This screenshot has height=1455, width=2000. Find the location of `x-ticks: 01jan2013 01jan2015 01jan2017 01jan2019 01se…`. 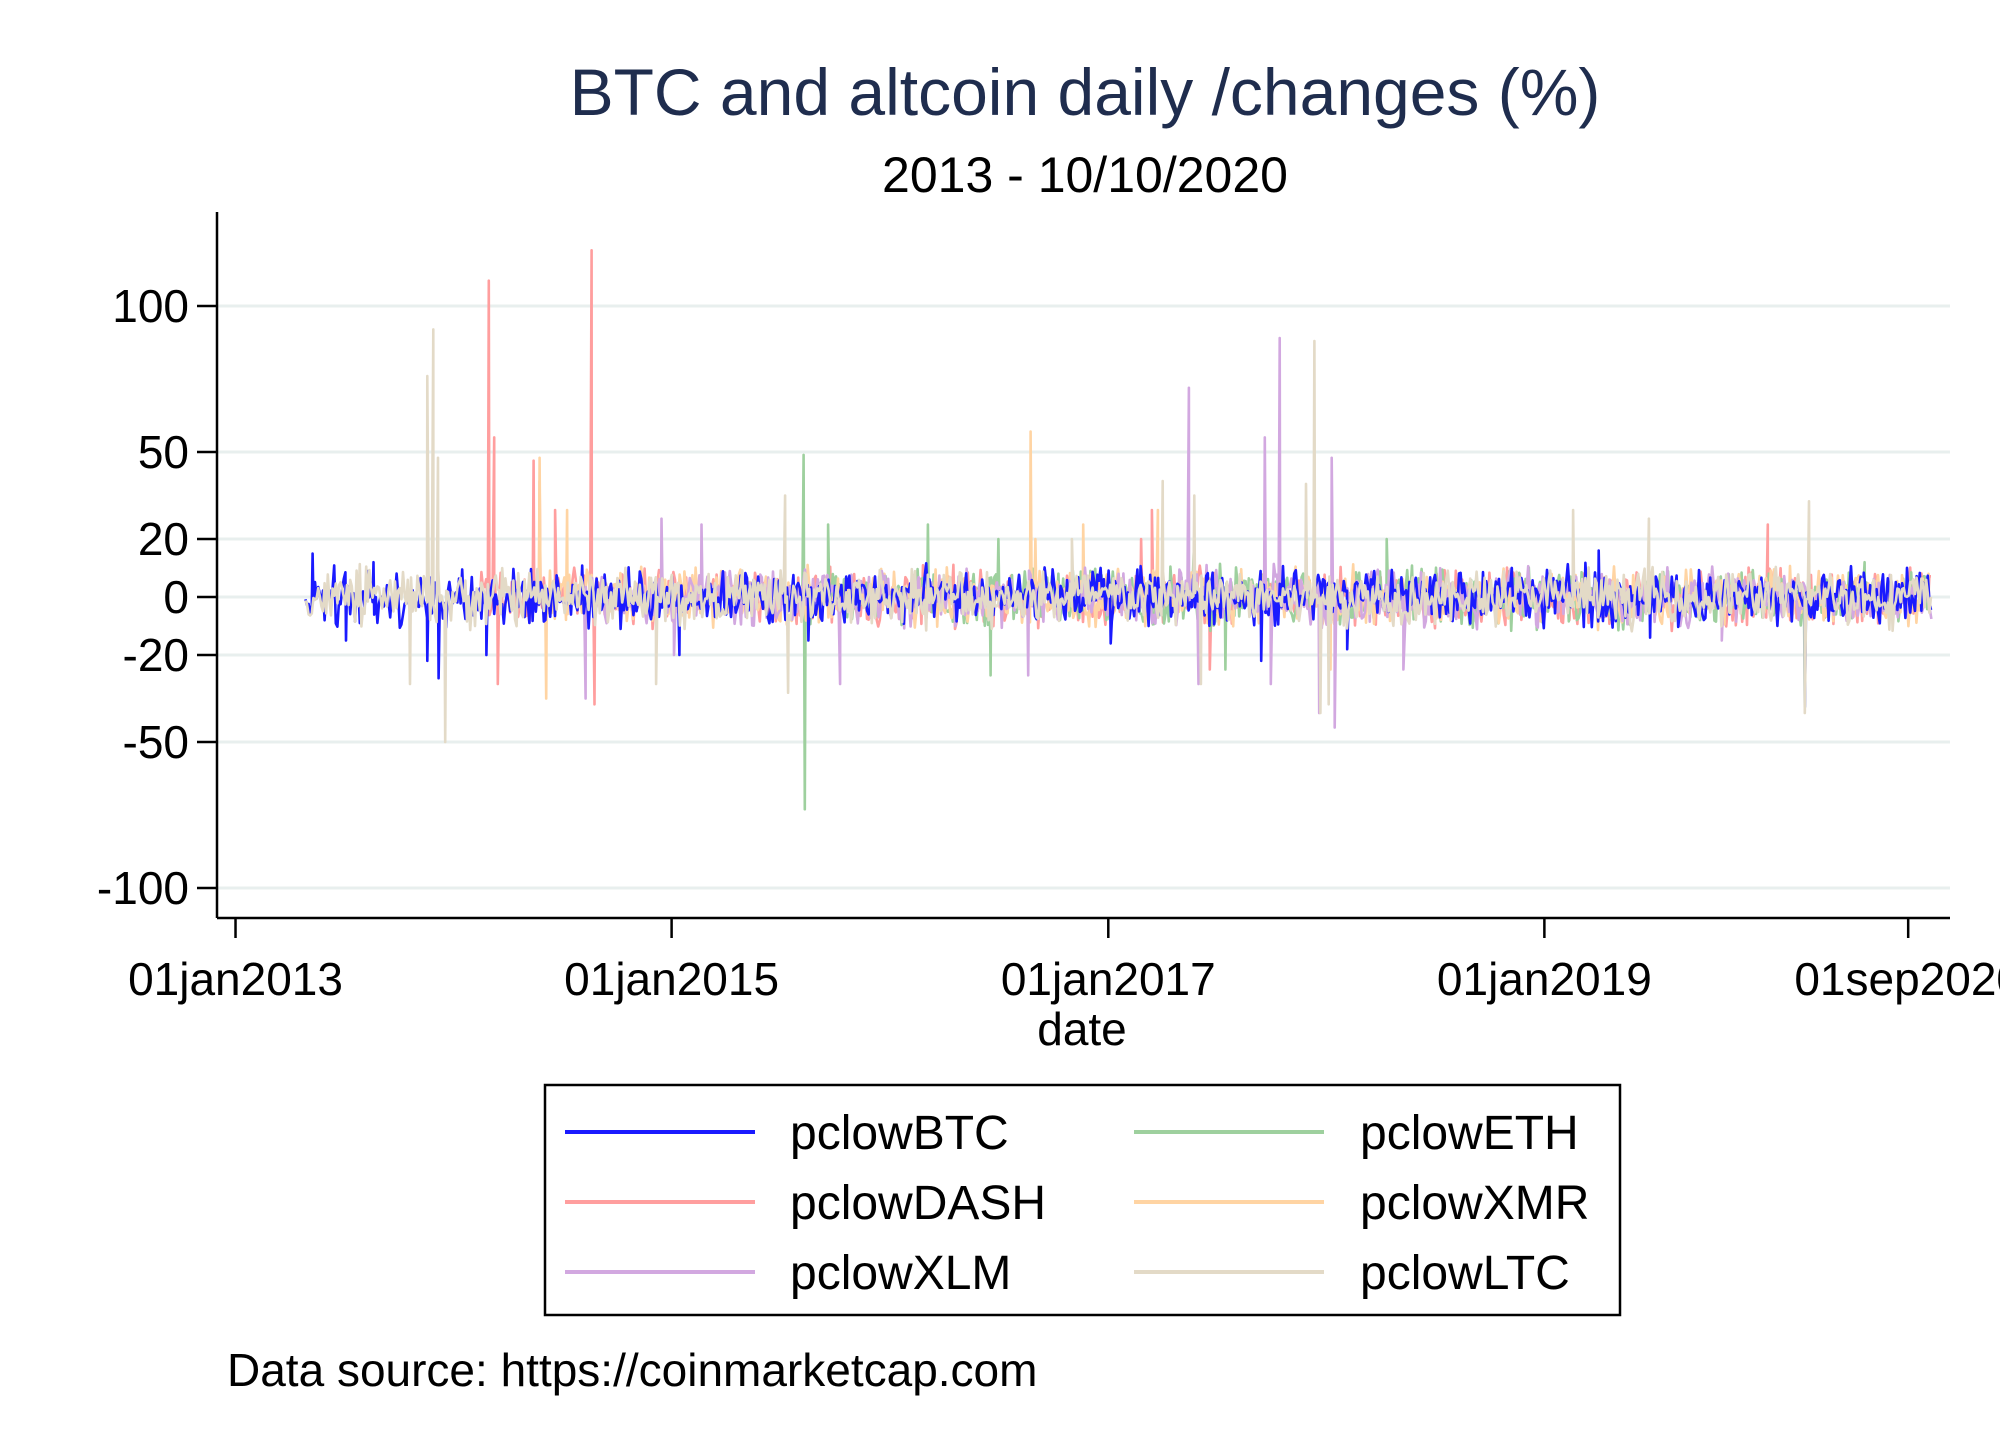

x-ticks: 01jan2013 01jan2015 01jan2017 01jan2019 01se… is located at coordinates (1064, 961).